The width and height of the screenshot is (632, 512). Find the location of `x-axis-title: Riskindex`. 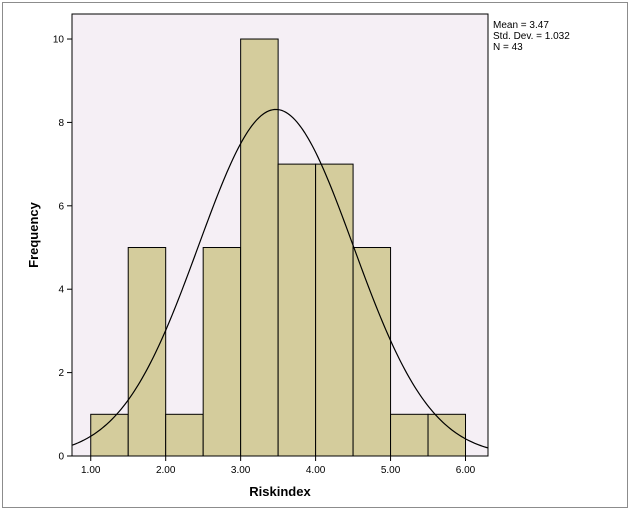

x-axis-title: Riskindex is located at coordinates (280, 491).